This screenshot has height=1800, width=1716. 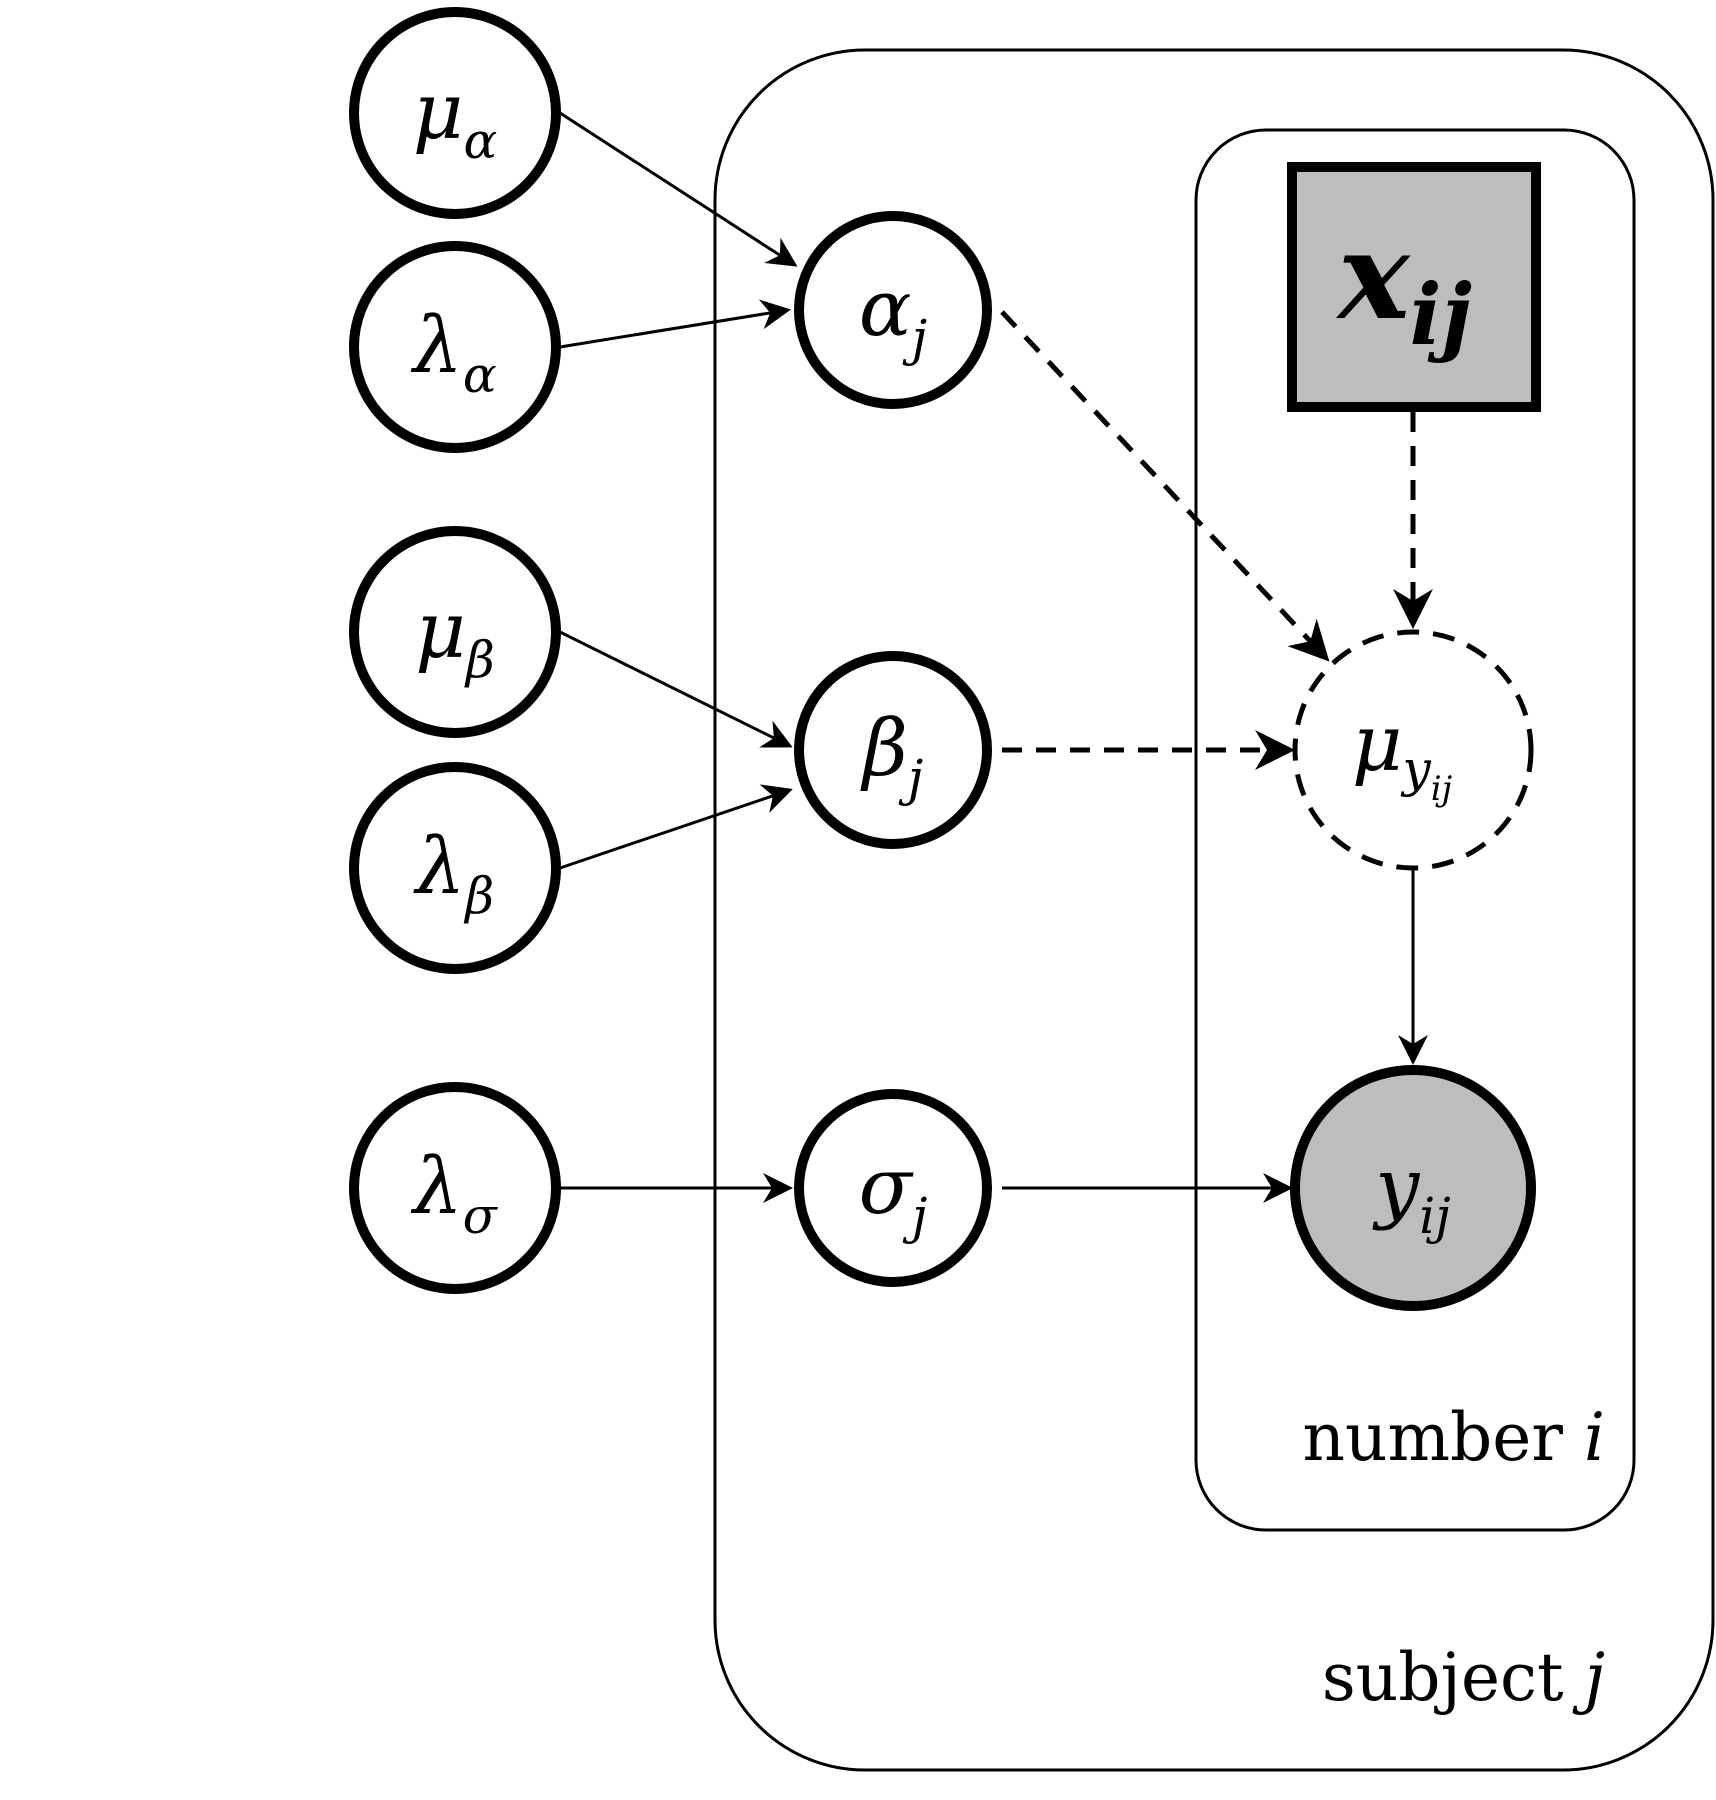 I want to click on svg-text: μα, so click(x=455, y=118).